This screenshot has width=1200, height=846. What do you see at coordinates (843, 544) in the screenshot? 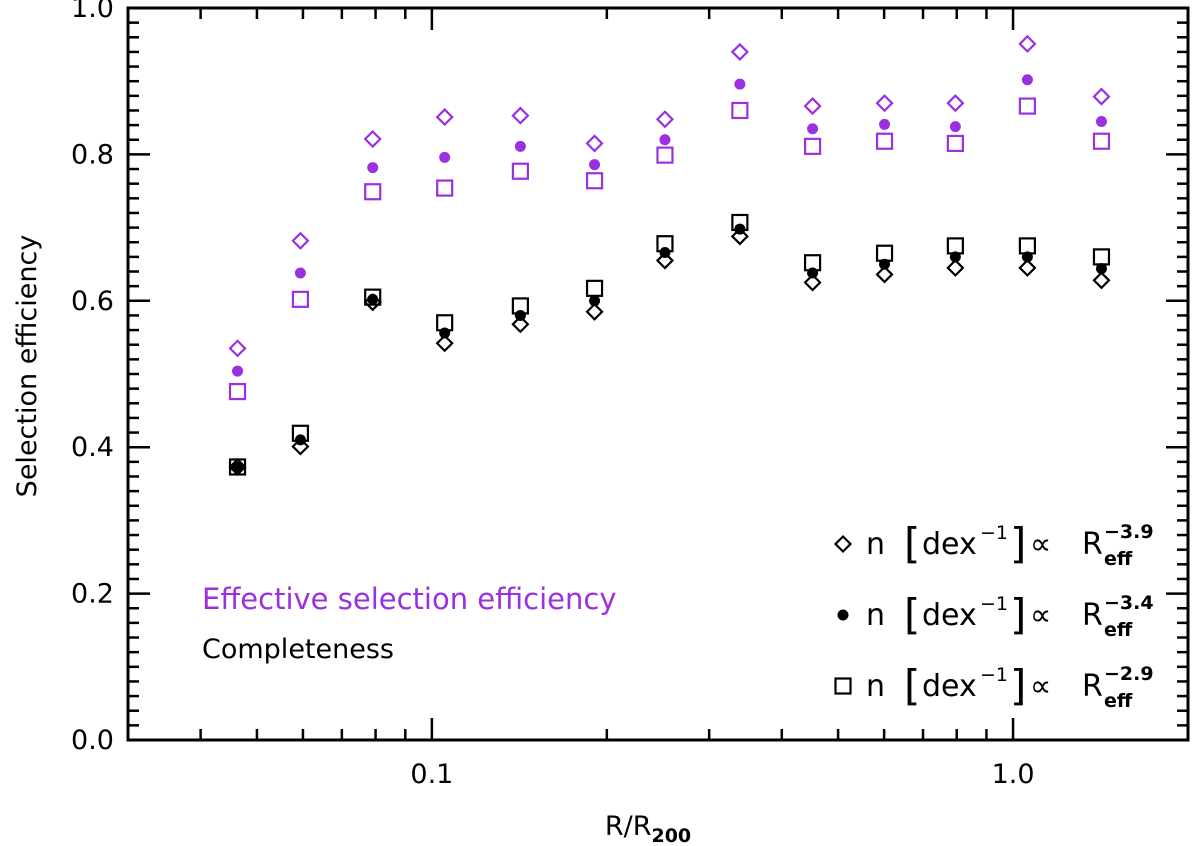
I see `legend-diamond-marker` at bounding box center [843, 544].